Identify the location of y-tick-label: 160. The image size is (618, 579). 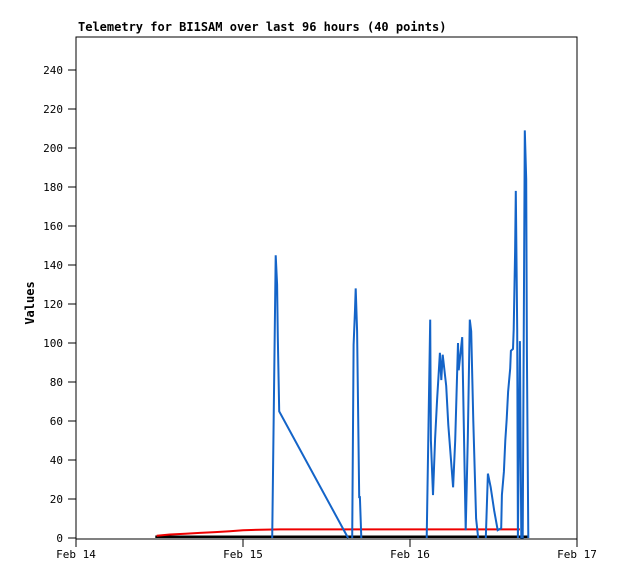
(53, 226).